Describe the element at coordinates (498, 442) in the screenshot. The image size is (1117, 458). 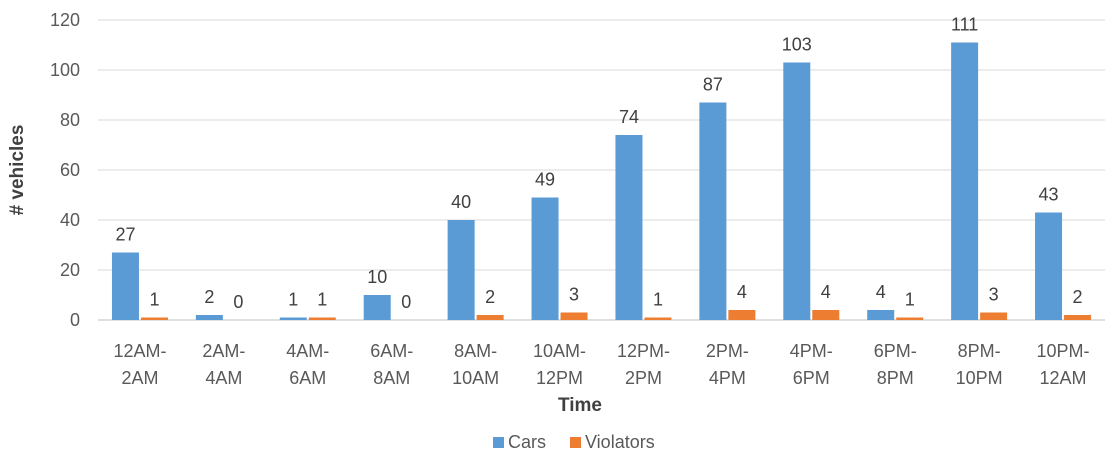
I see `legend-swatch-cars` at that location.